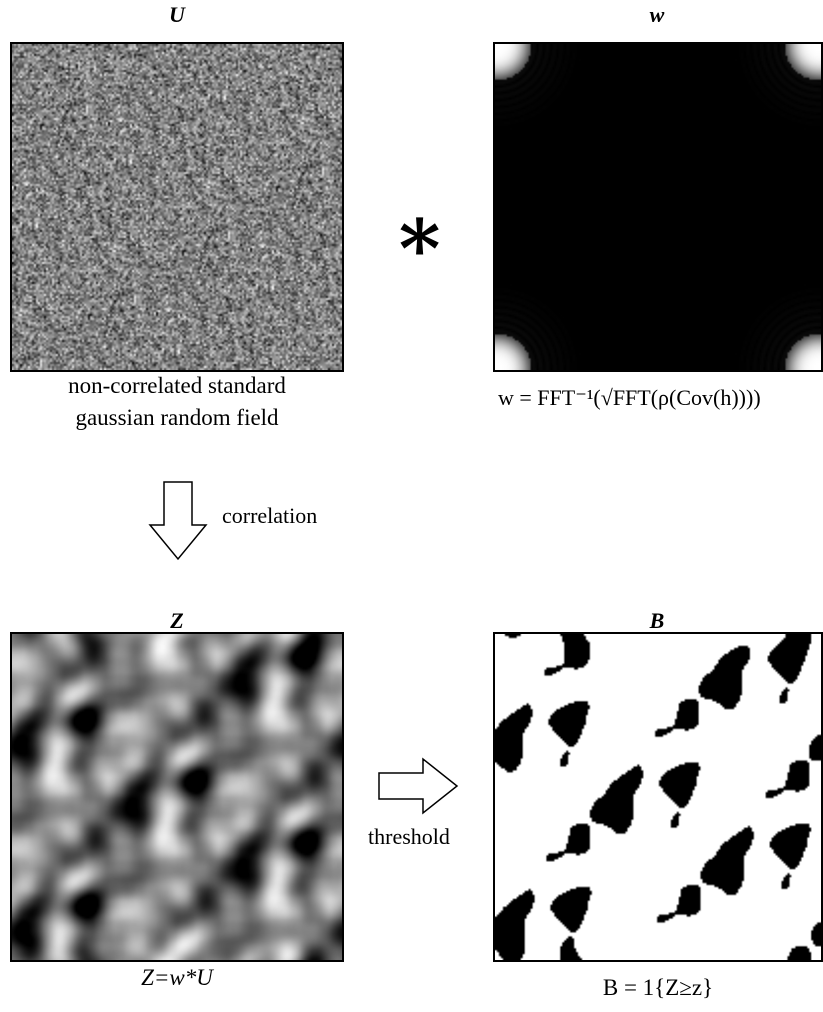 This screenshot has height=1012, width=823. I want to click on caption-u-line2: gaussian random field, so click(177, 417).